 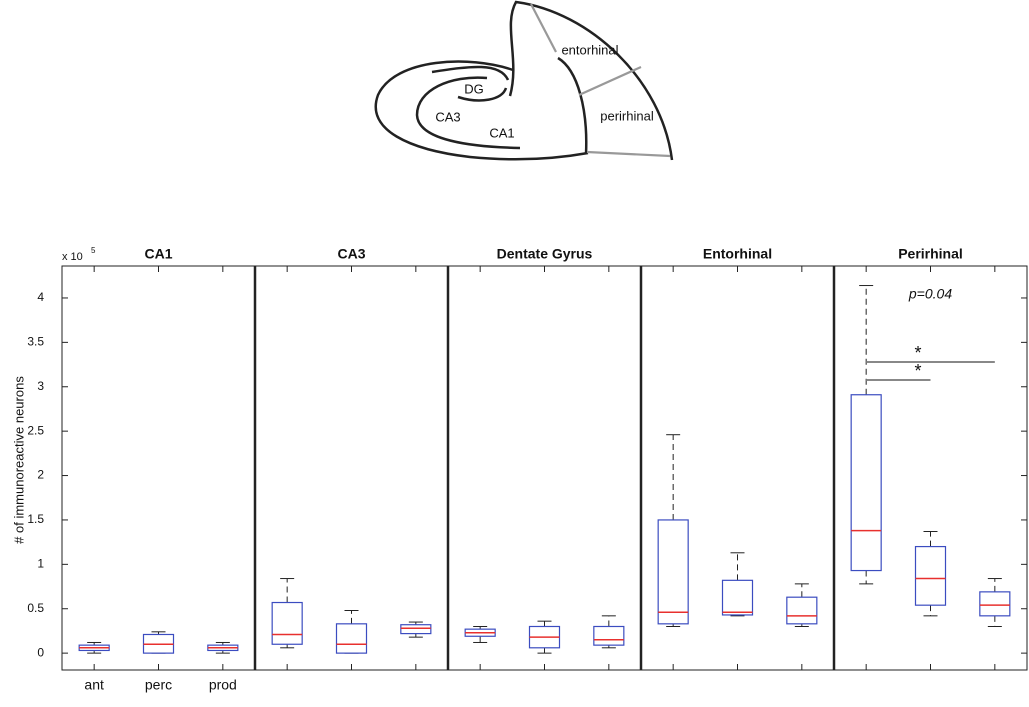 What do you see at coordinates (545, 254) in the screenshot?
I see `panel-title: Dentate Gyrus` at bounding box center [545, 254].